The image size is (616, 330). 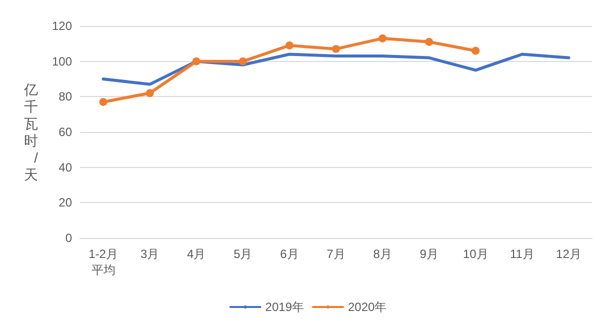 What do you see at coordinates (103, 262) in the screenshot?
I see `x-tick-label: 1-2月平均` at bounding box center [103, 262].